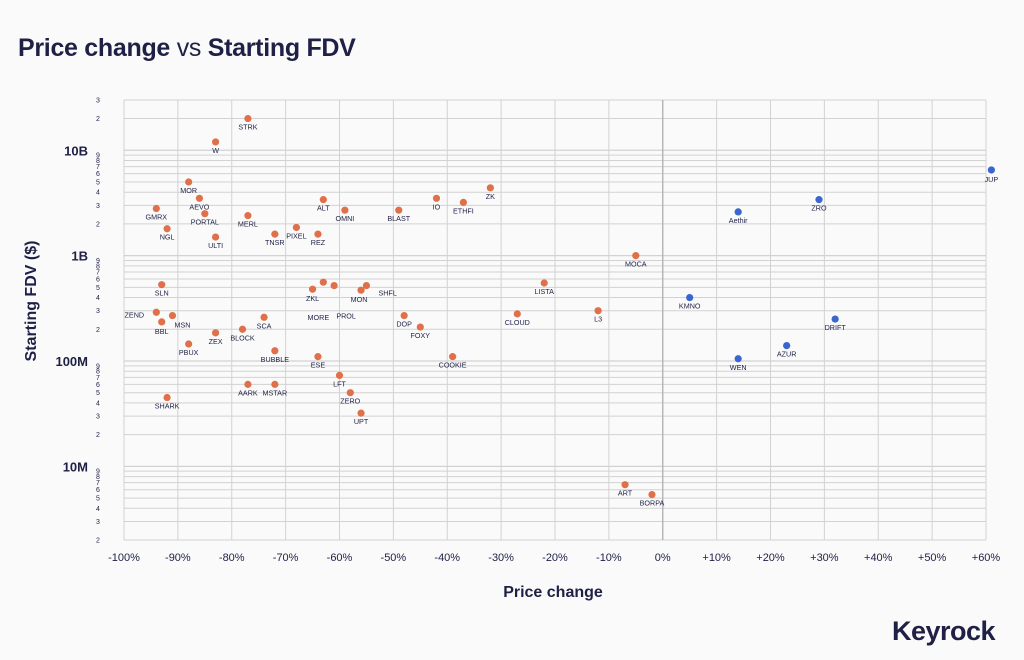  What do you see at coordinates (167, 237) in the screenshot?
I see `data-point-label: NGL` at bounding box center [167, 237].